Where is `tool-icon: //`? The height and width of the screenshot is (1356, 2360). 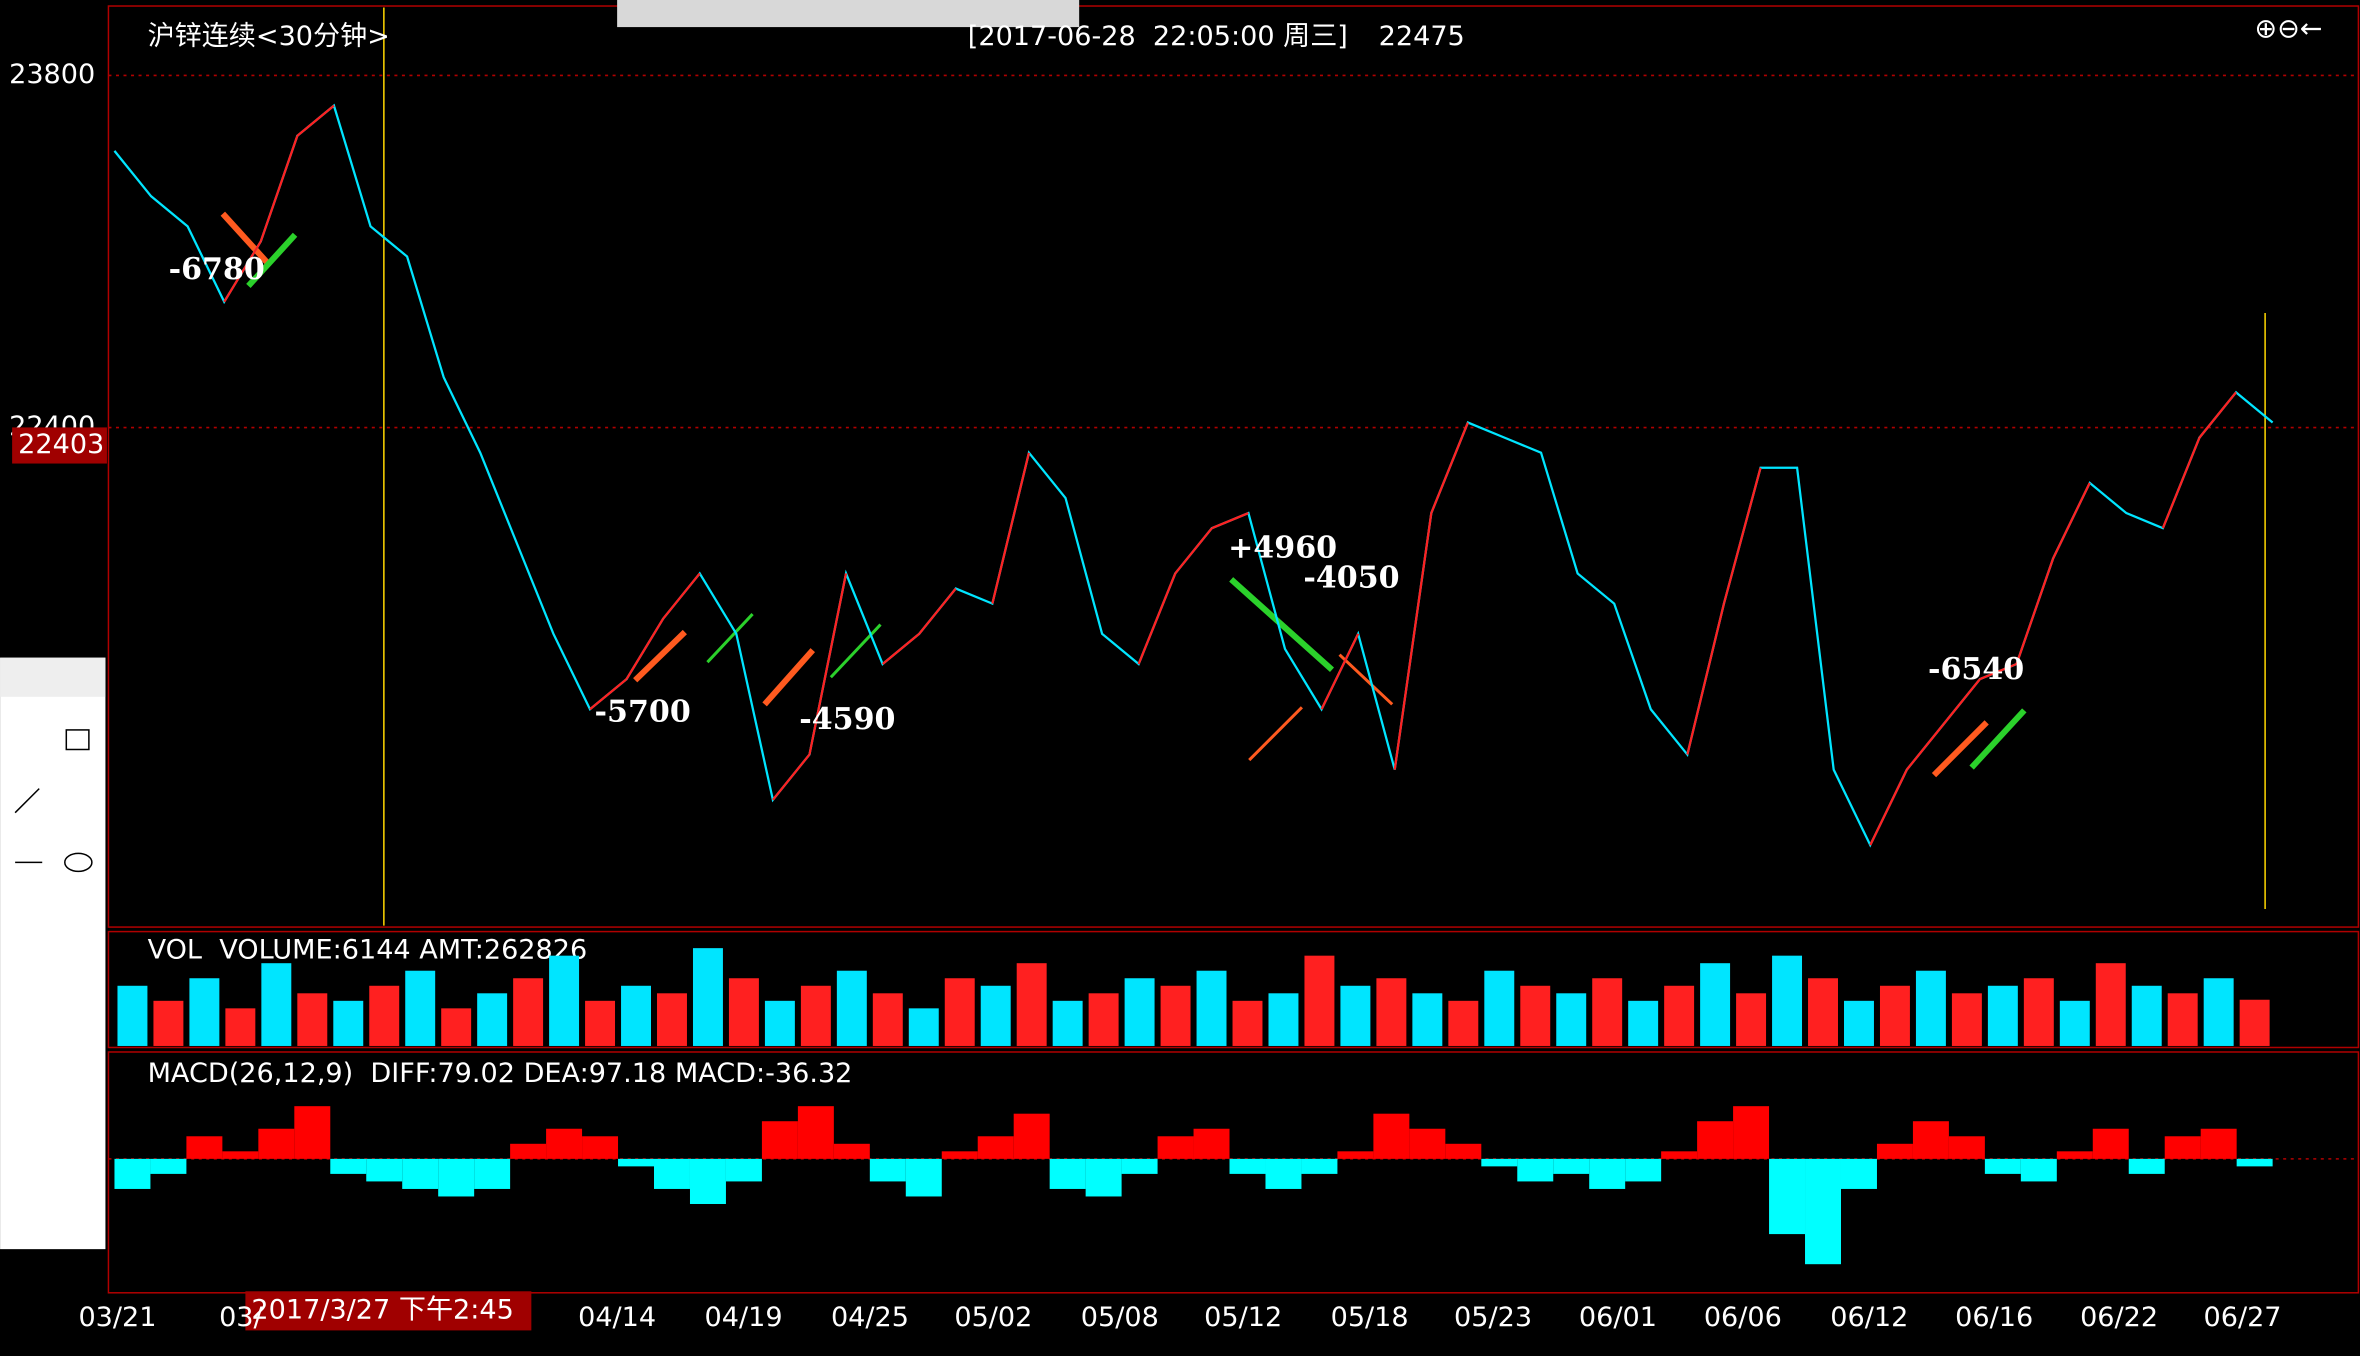
tool-icon: // is located at coordinates (75, 799).